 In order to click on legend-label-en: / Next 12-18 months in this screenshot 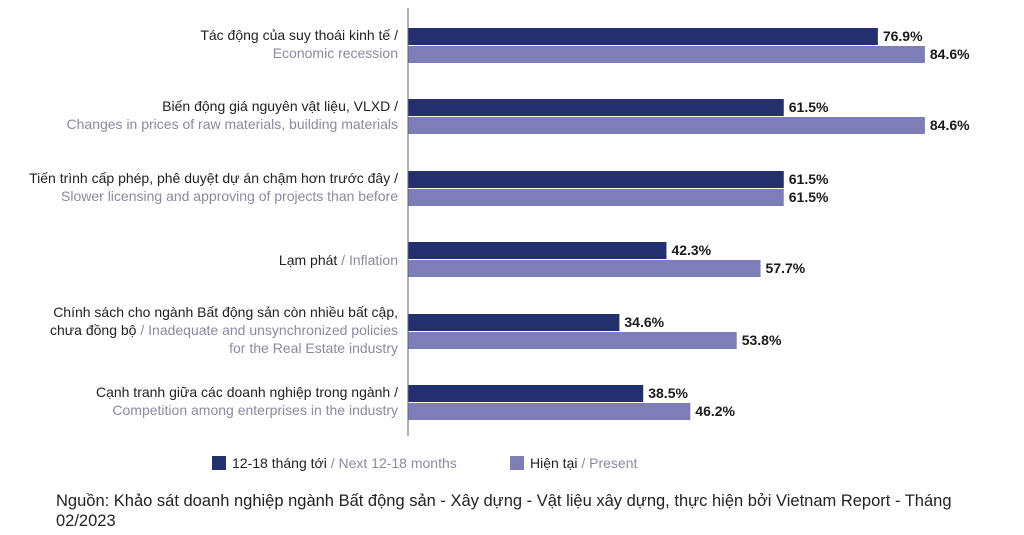, I will do `click(394, 463)`.